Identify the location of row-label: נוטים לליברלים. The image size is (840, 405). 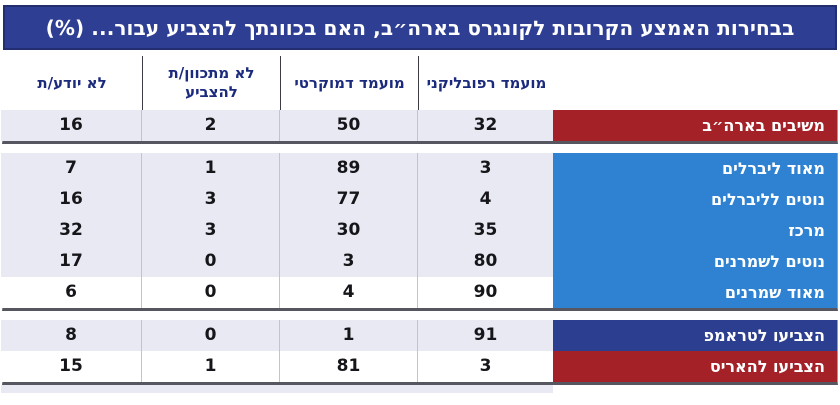
(695, 199).